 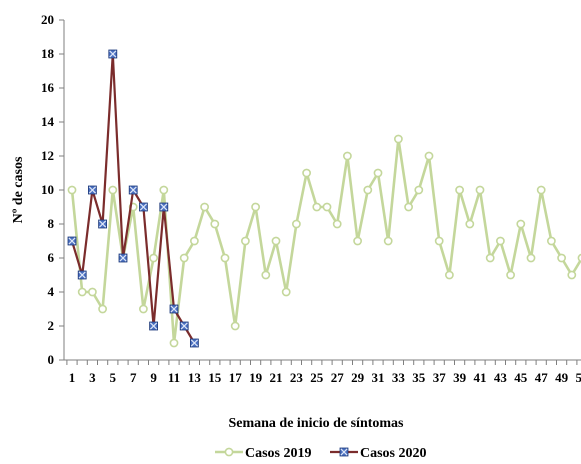 What do you see at coordinates (297, 377) in the screenshot?
I see `x-tick-label: 23` at bounding box center [297, 377].